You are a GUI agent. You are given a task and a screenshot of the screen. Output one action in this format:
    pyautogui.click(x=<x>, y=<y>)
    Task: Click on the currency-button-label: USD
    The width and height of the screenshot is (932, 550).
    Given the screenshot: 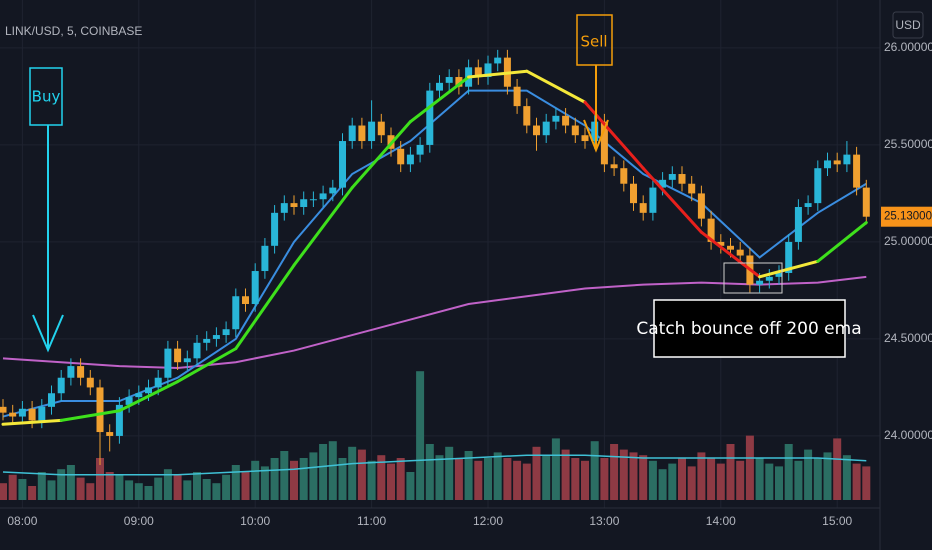 What is the action you would take?
    pyautogui.click(x=908, y=25)
    